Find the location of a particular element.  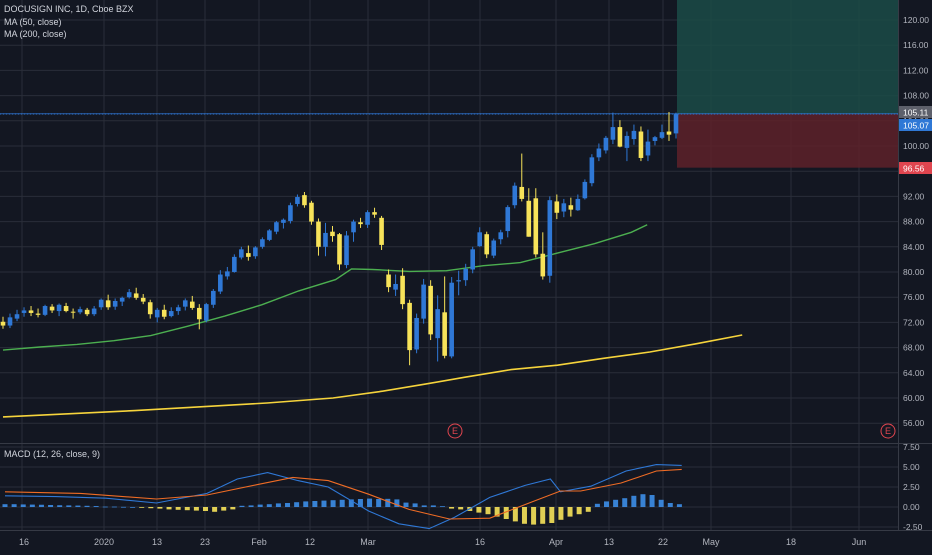

ma50-legend: MA (50, close) is located at coordinates (33, 22).